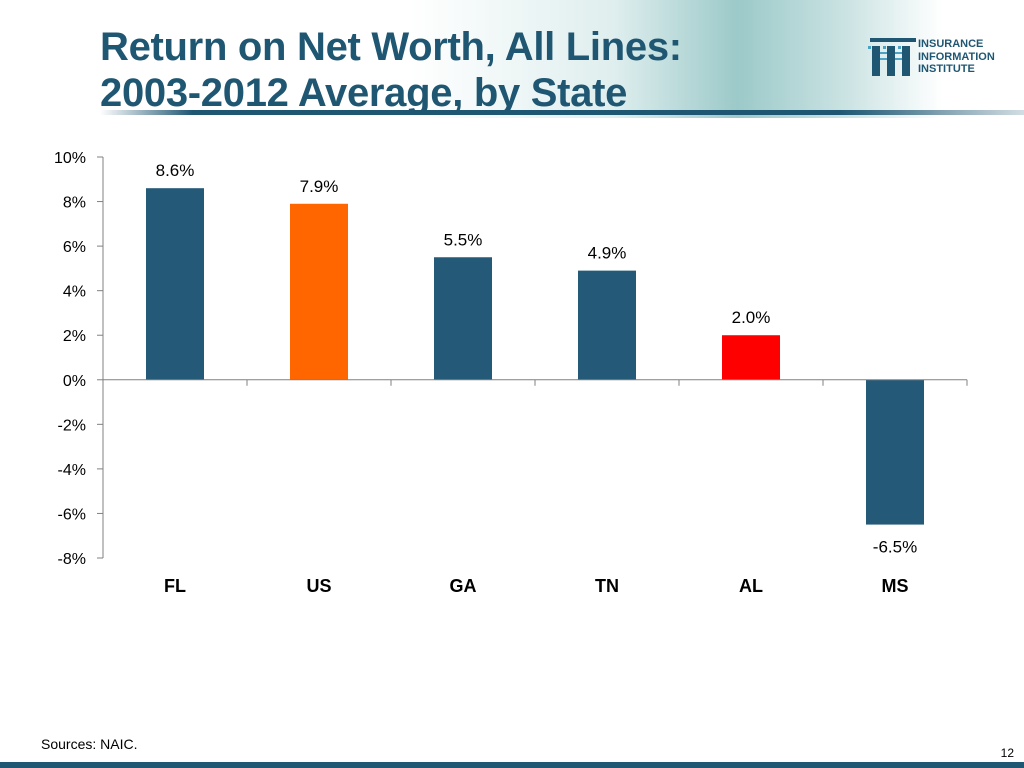 Image resolution: width=1024 pixels, height=768 pixels. Describe the element at coordinates (175, 586) in the screenshot. I see `x-tick-label: FL` at that location.